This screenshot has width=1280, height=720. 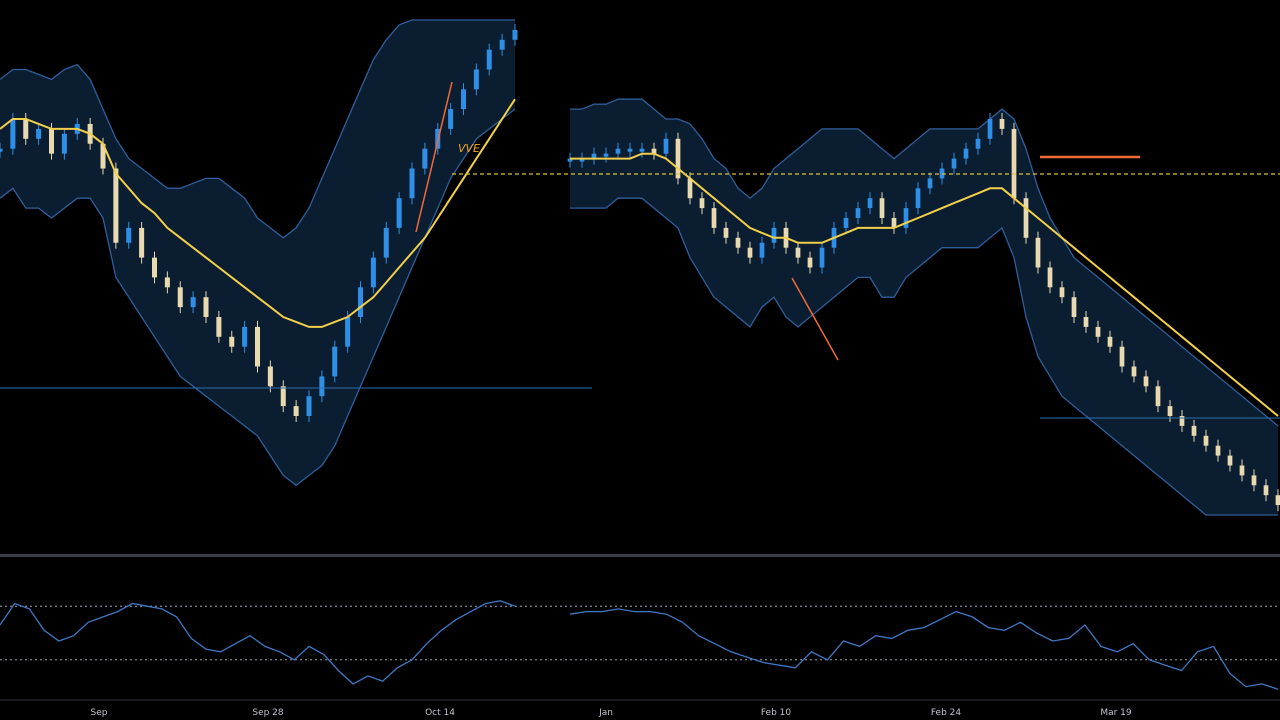 What do you see at coordinates (605, 713) in the screenshot?
I see `x-tick-label: Jan` at bounding box center [605, 713].